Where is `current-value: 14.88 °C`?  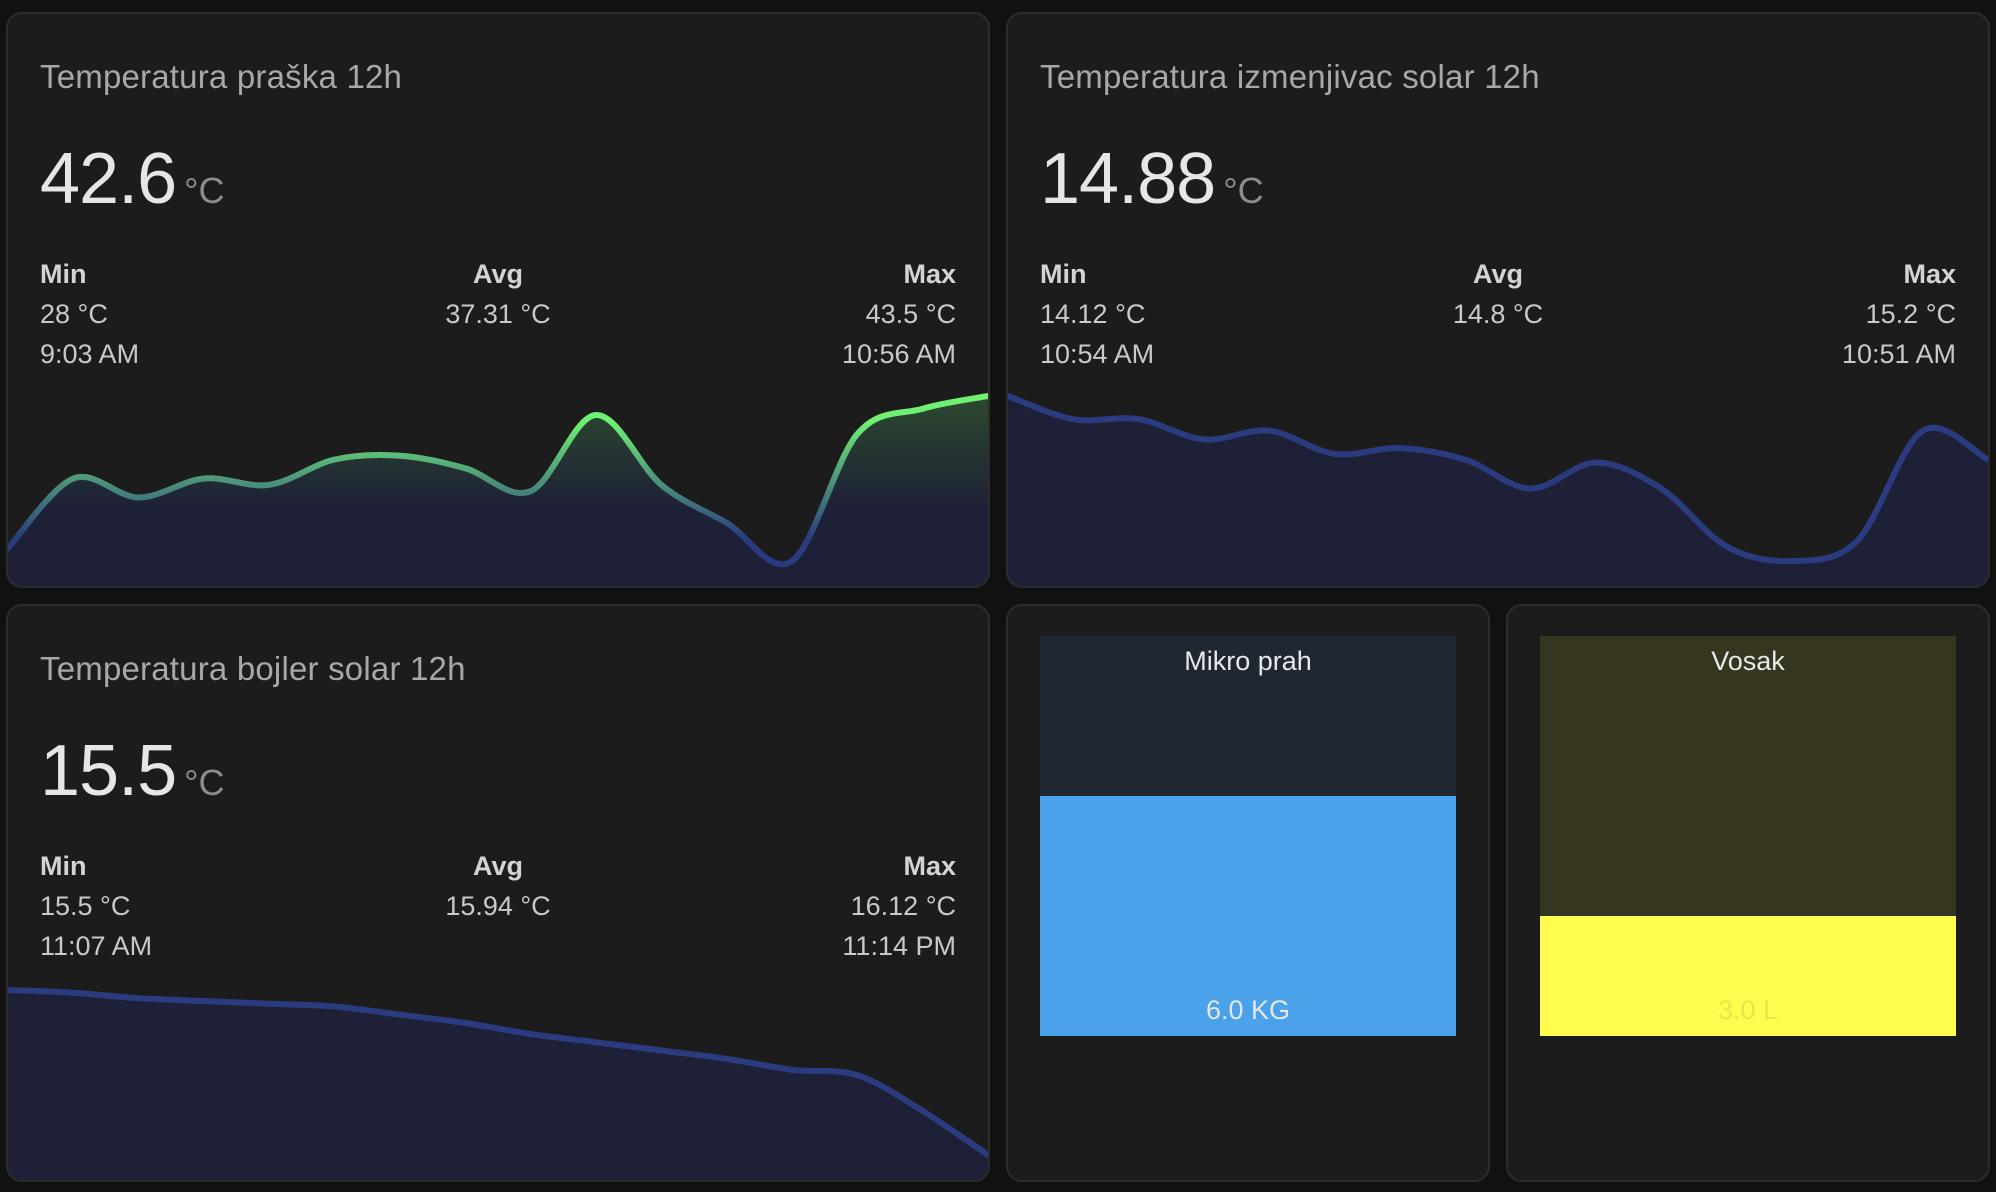
current-value: 14.88 °C is located at coordinates (1152, 179).